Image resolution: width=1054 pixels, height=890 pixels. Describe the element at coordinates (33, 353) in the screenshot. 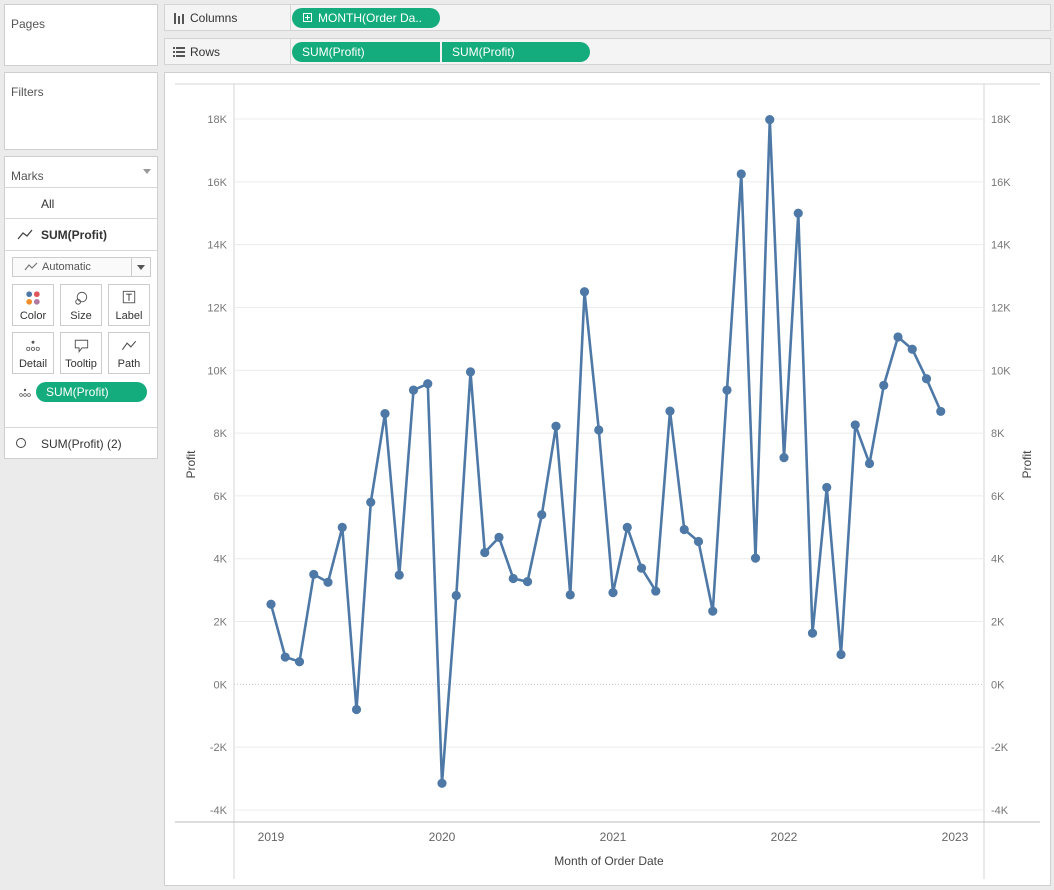

I see `detail-button: Detail` at that location.